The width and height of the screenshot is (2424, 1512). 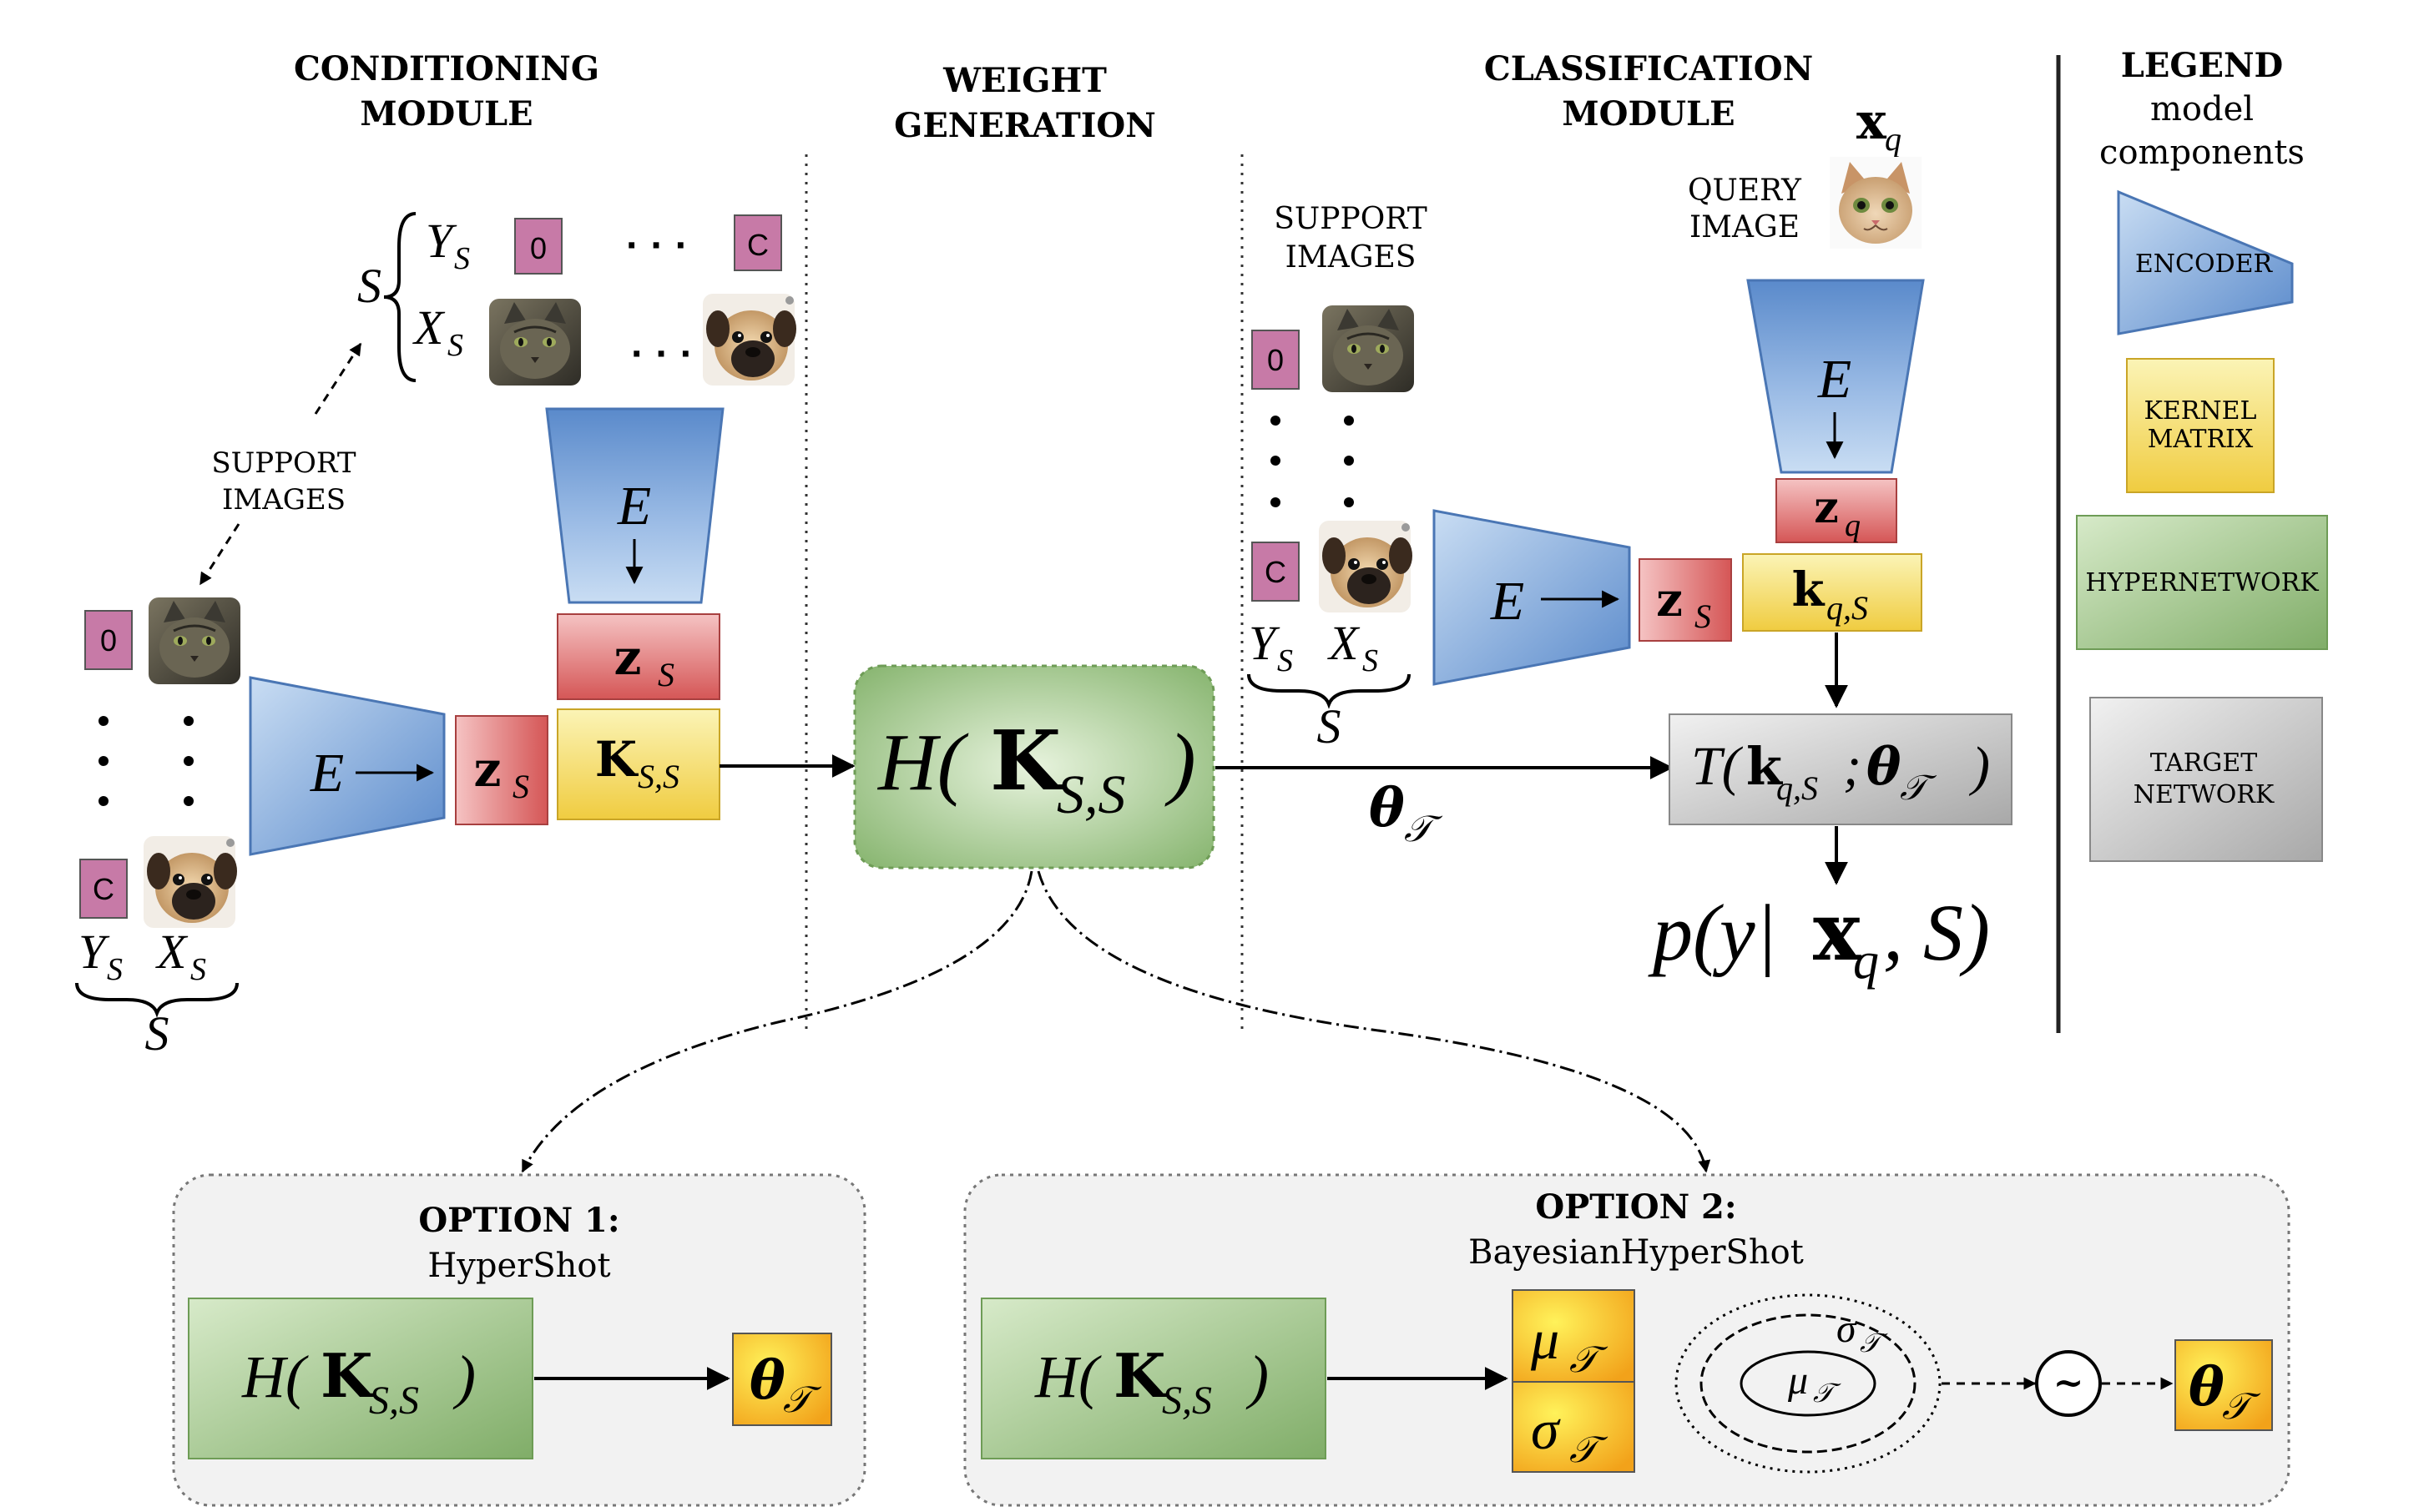 What do you see at coordinates (1826, 508) in the screenshot?
I see `z-q-label: z` at bounding box center [1826, 508].